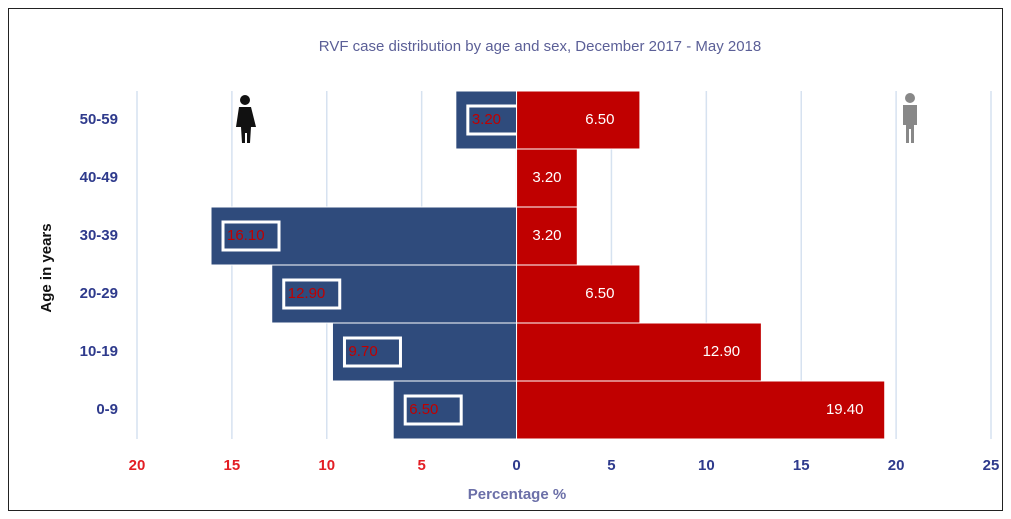  What do you see at coordinates (99, 119) in the screenshot?
I see `y-tick-label: 50-59` at bounding box center [99, 119].